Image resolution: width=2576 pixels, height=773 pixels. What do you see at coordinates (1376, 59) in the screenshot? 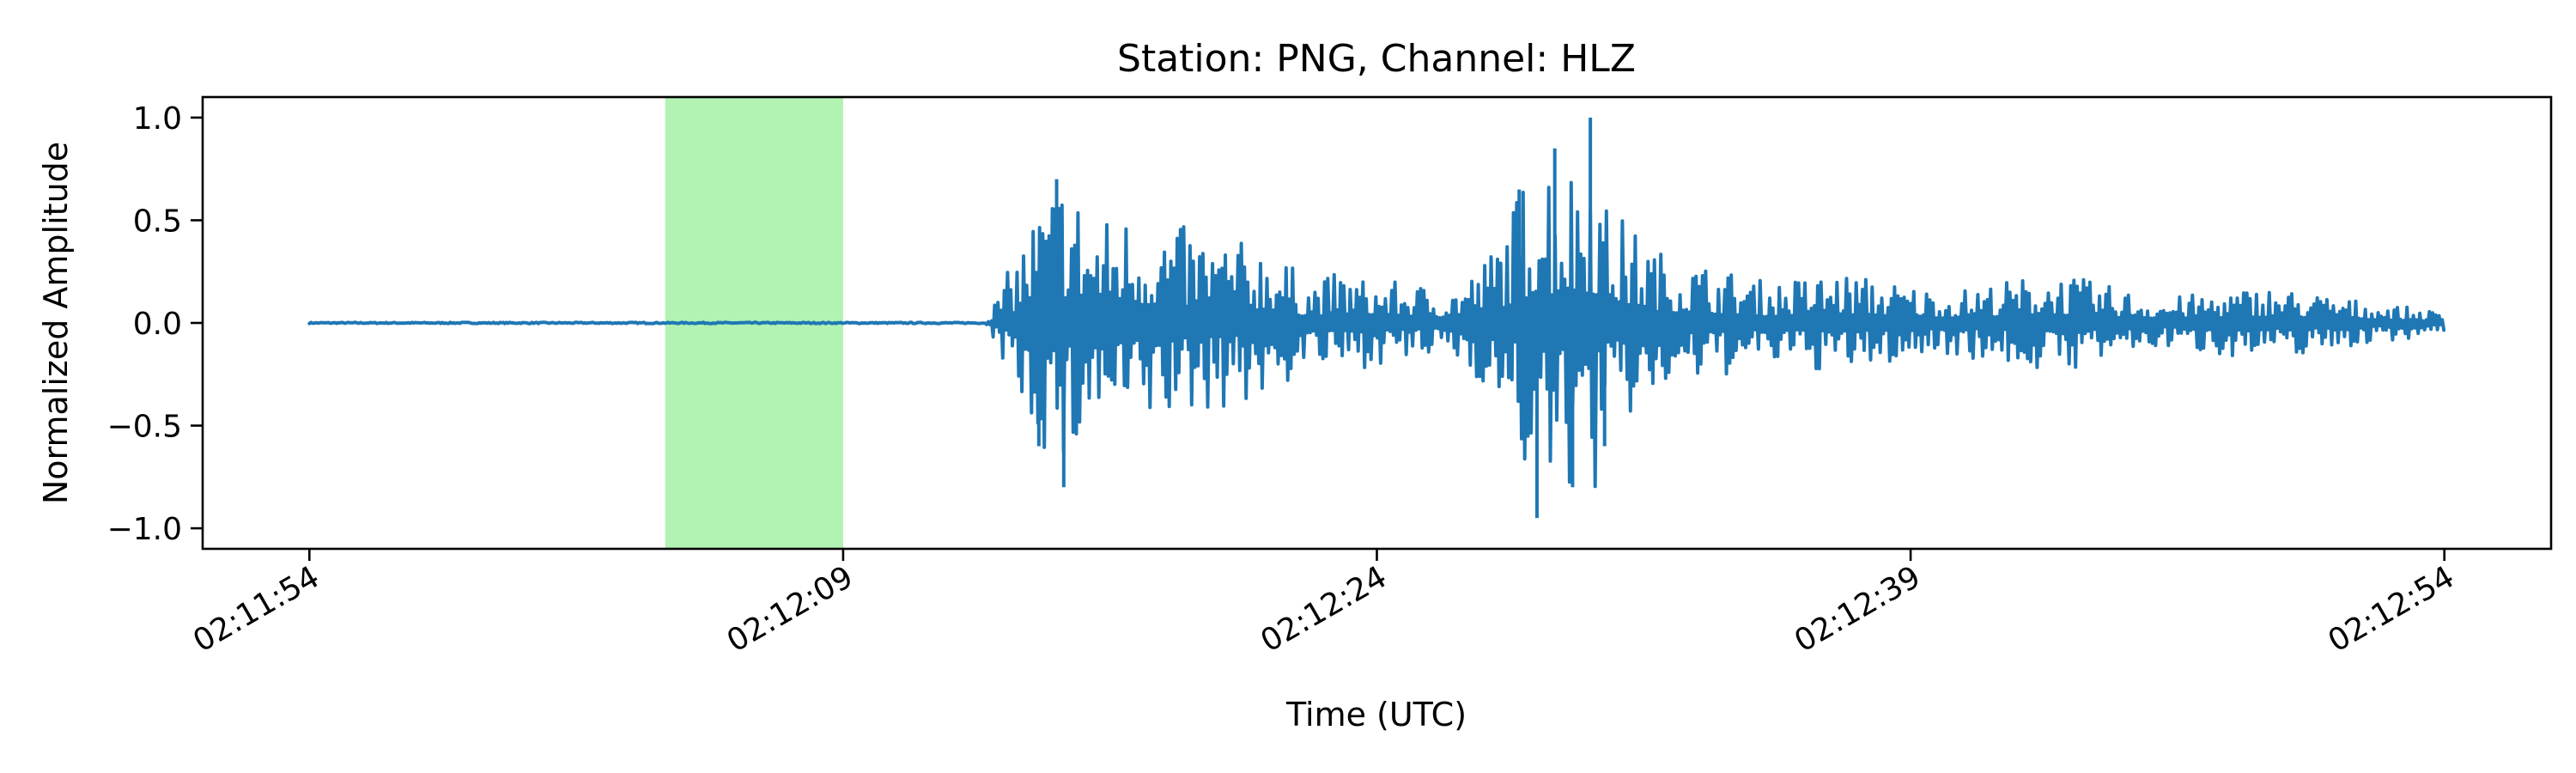
I see `chart-title: Station: PNG, Channel: HLZ` at bounding box center [1376, 59].